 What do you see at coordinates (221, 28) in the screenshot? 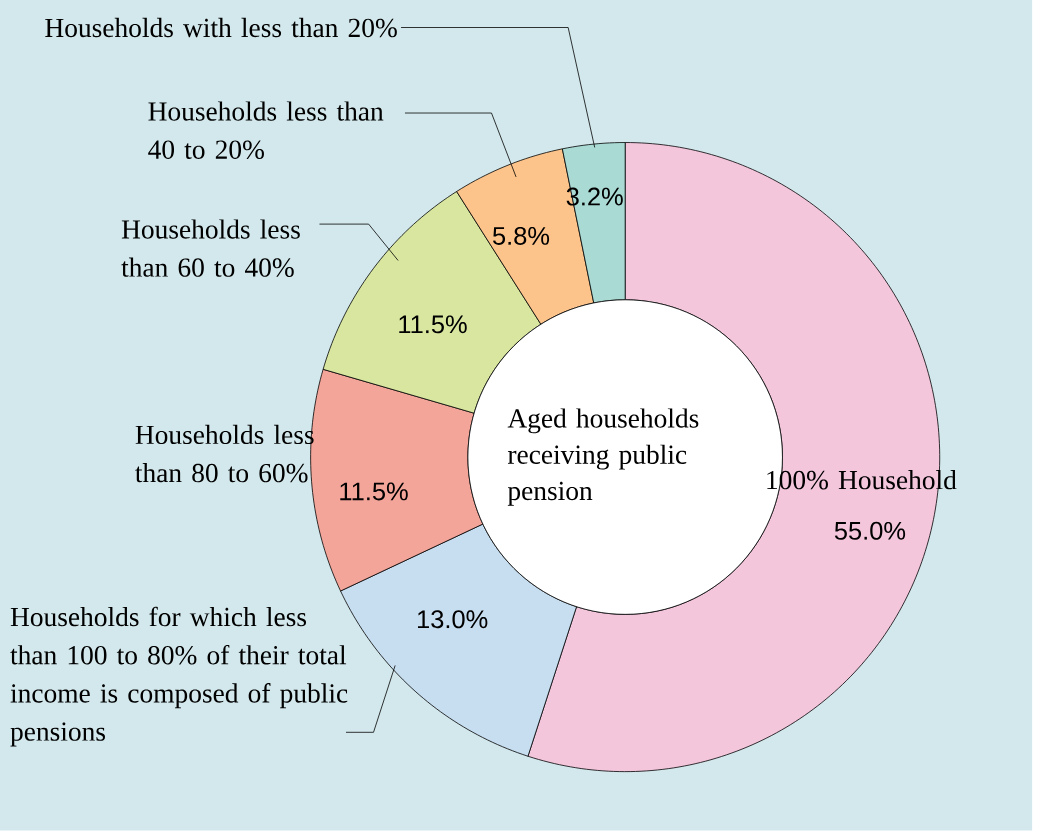
I see `slice-label: Households with less than 20%` at bounding box center [221, 28].